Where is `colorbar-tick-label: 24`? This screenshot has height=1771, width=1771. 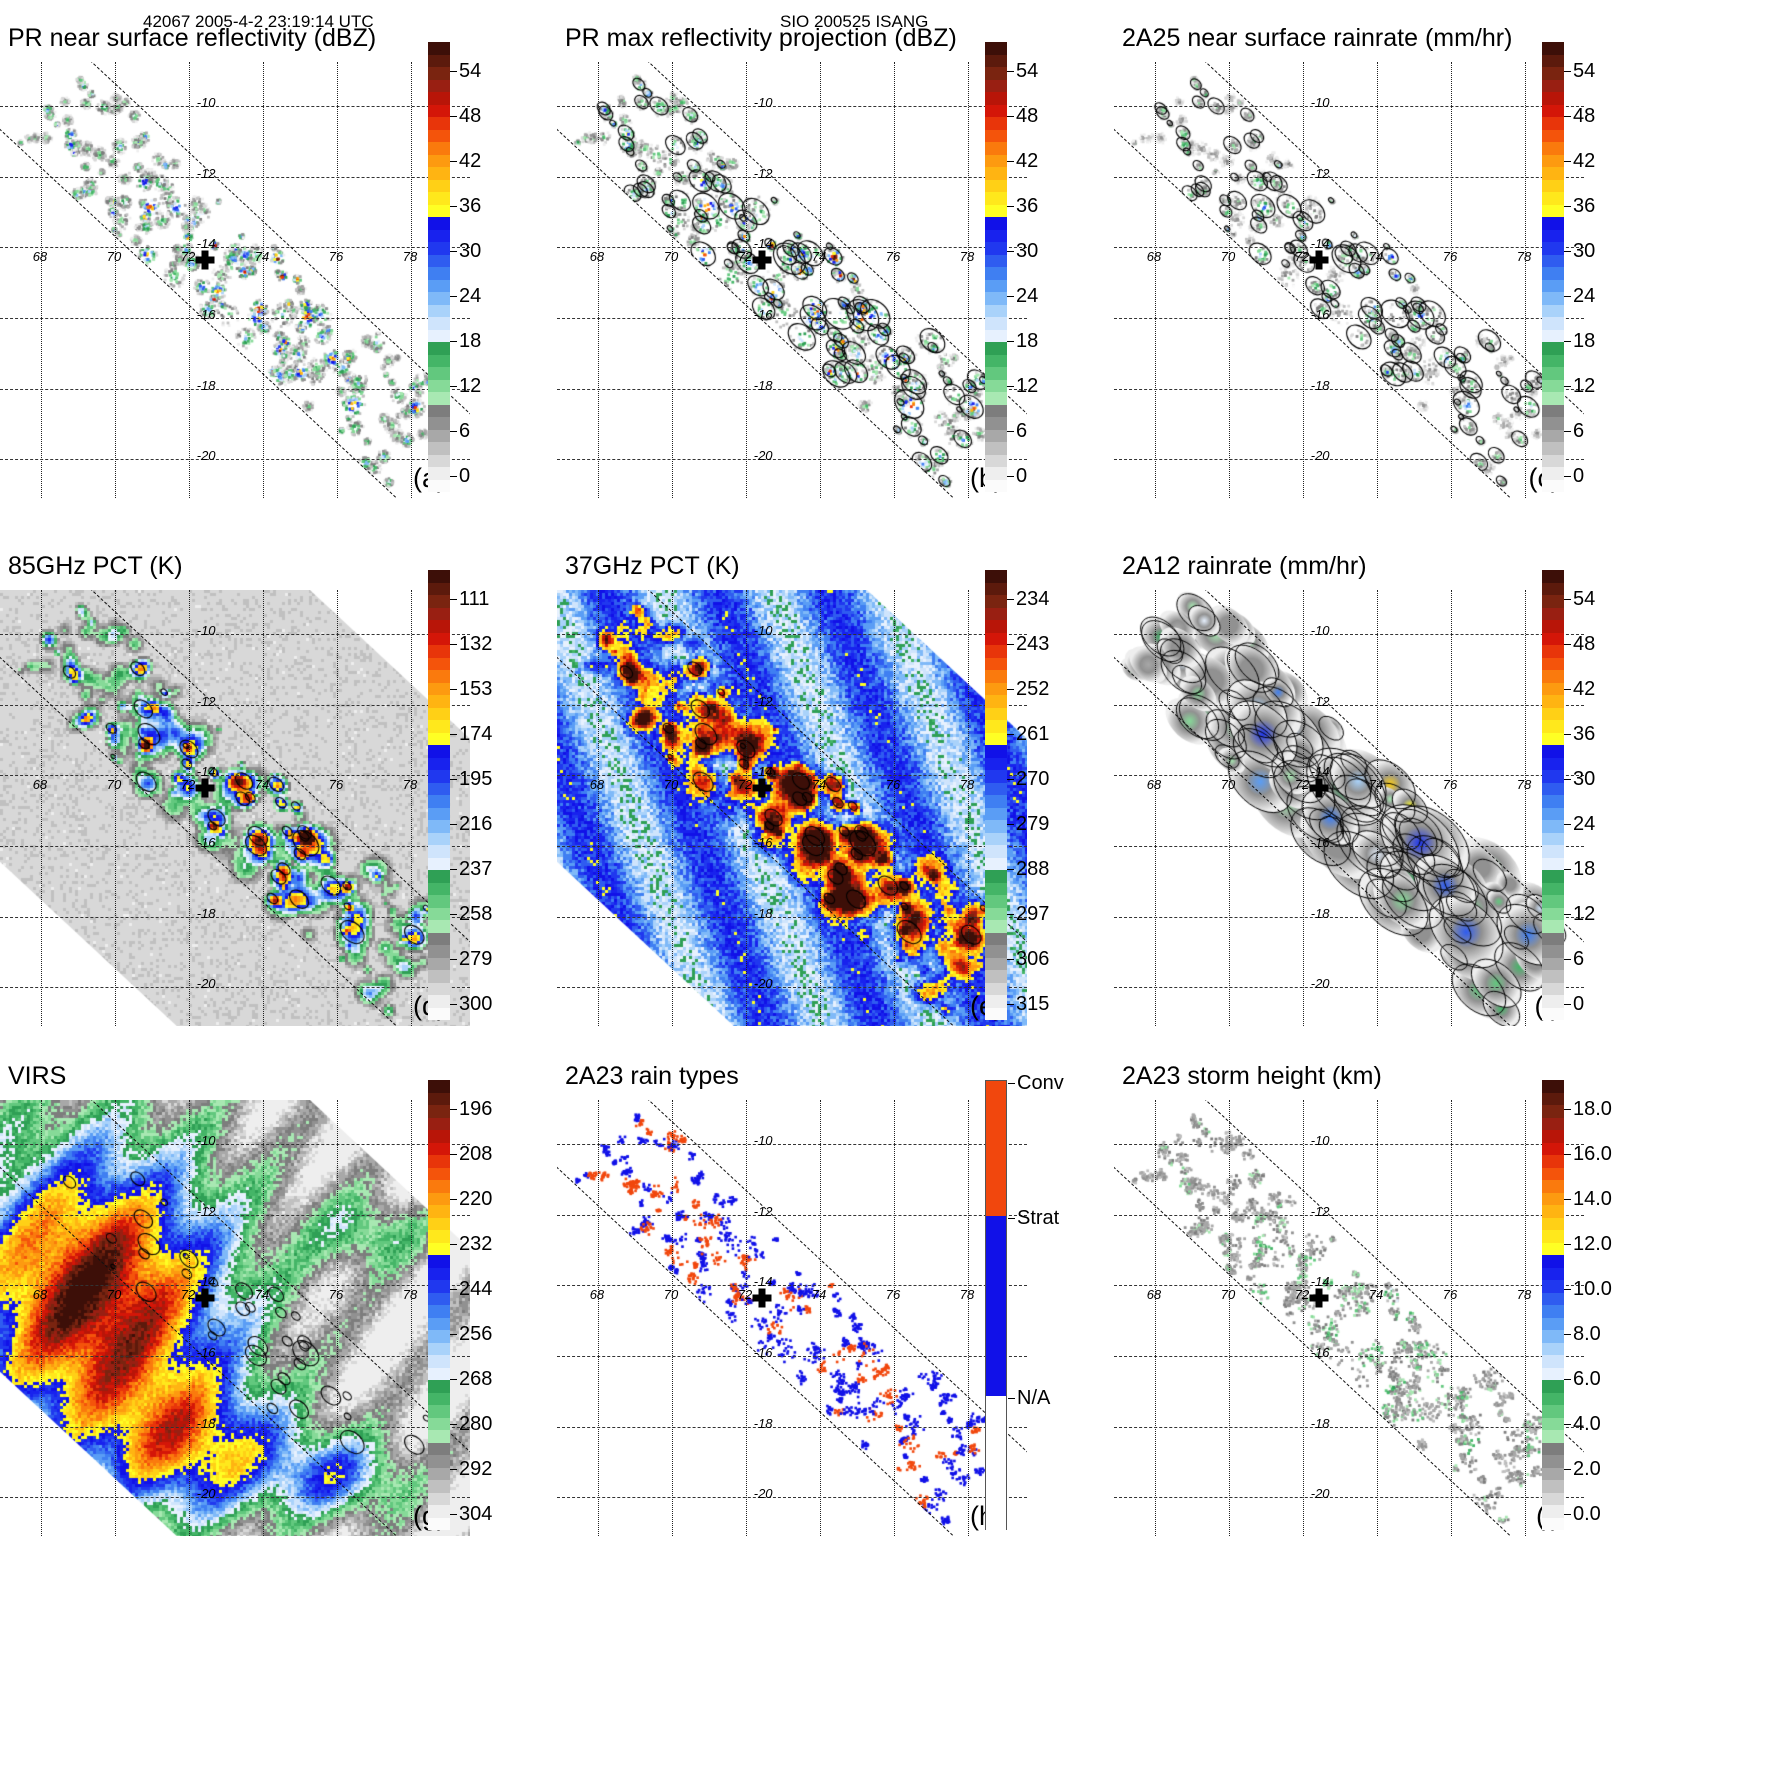
colorbar-tick-label: 24 is located at coordinates (1584, 295).